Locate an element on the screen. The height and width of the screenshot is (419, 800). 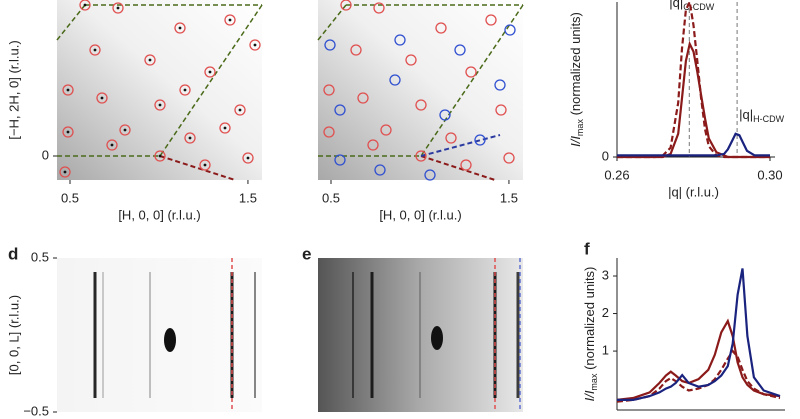
y-label-rest: (normalized units) is located at coordinates (575, 65).